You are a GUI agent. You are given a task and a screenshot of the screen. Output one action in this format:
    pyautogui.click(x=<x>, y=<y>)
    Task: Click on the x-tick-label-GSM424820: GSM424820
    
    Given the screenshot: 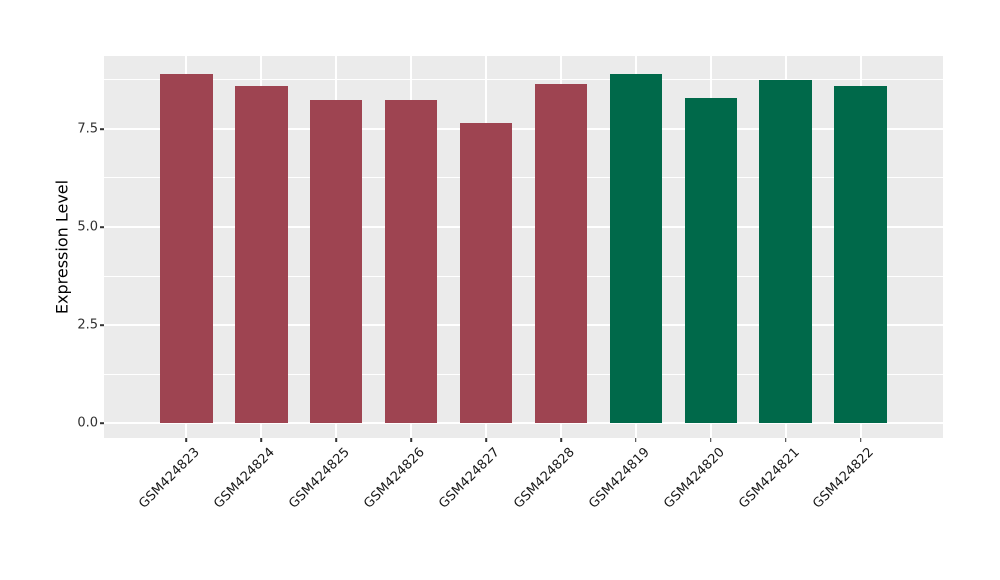 What is the action you would take?
    pyautogui.click(x=694, y=478)
    